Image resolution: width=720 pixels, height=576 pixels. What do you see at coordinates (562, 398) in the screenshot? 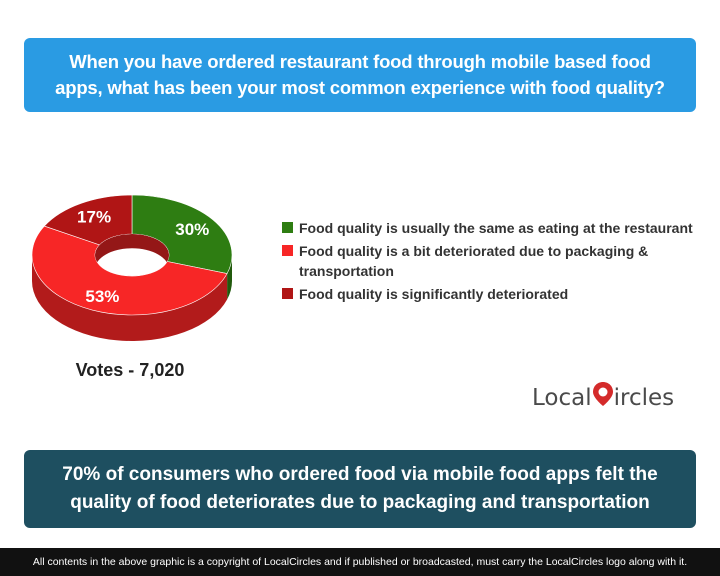
I see `logo-text-local: Local` at bounding box center [562, 398].